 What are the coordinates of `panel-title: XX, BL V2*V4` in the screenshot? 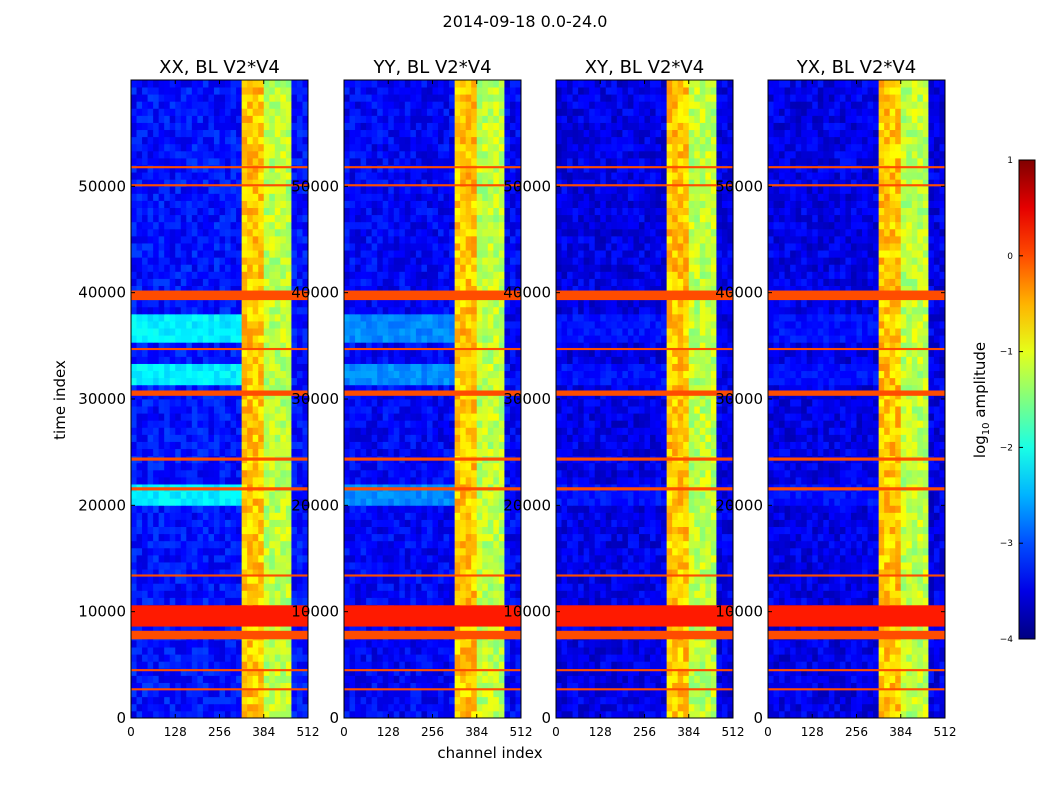 It's located at (219, 67).